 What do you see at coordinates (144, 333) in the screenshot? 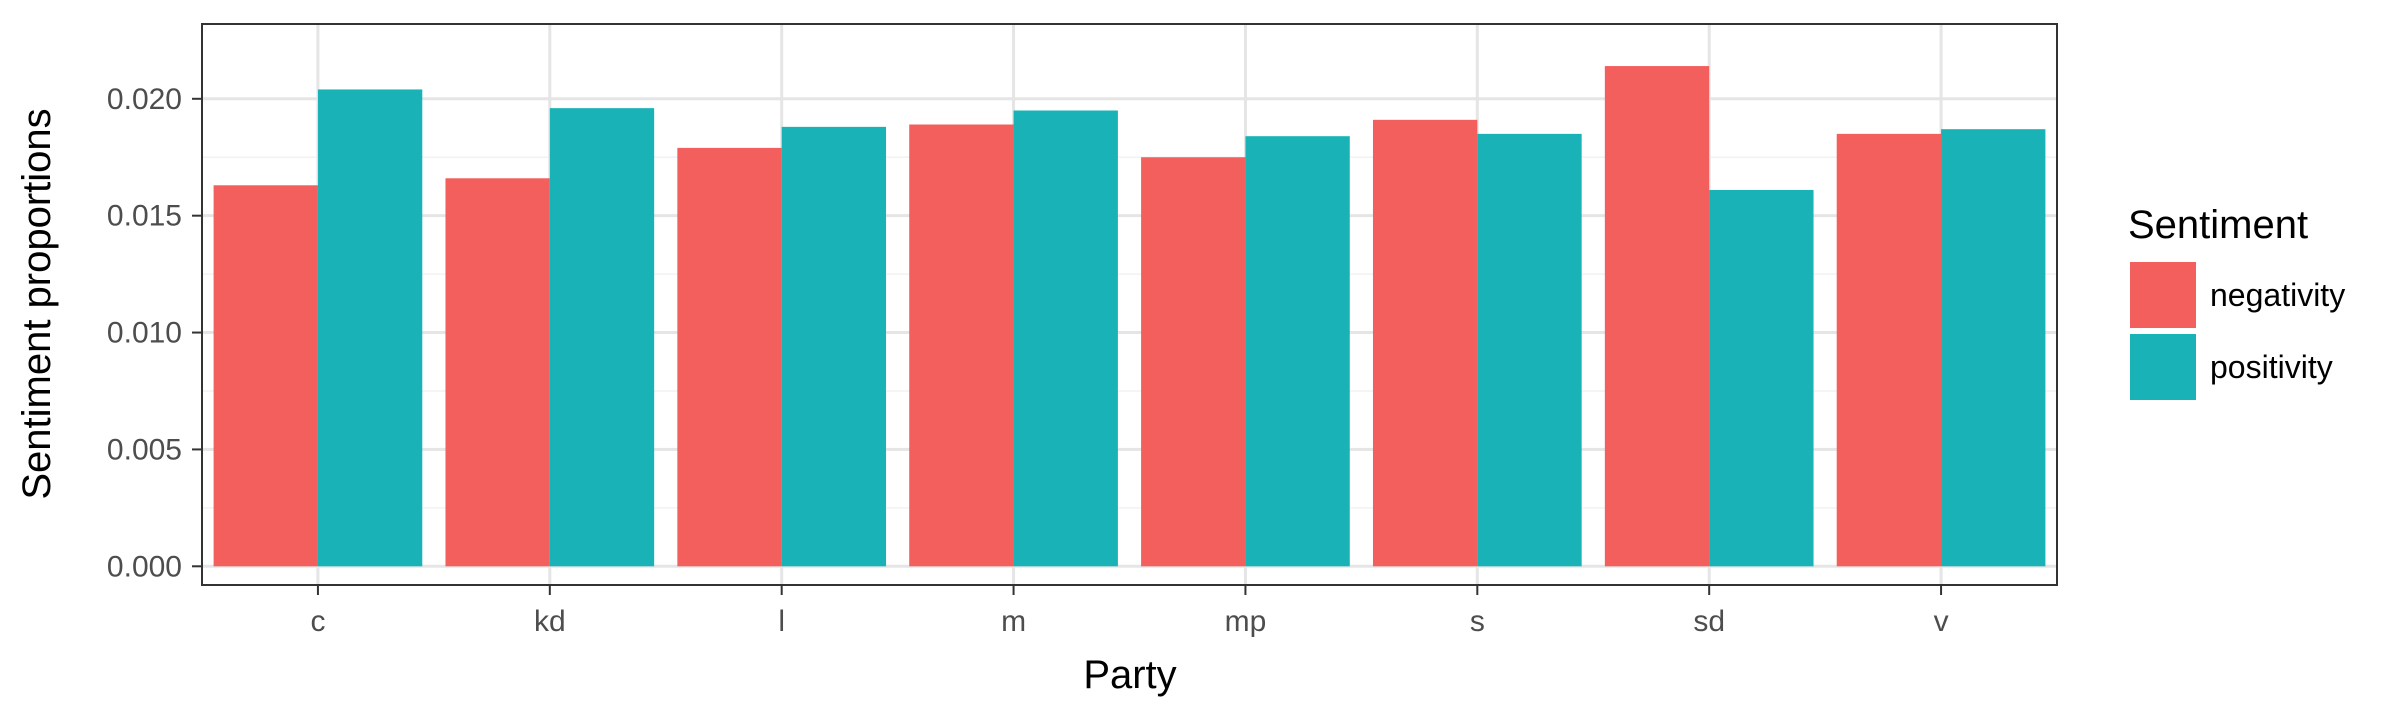
I see `y-tick-label: 0.010` at bounding box center [144, 333].